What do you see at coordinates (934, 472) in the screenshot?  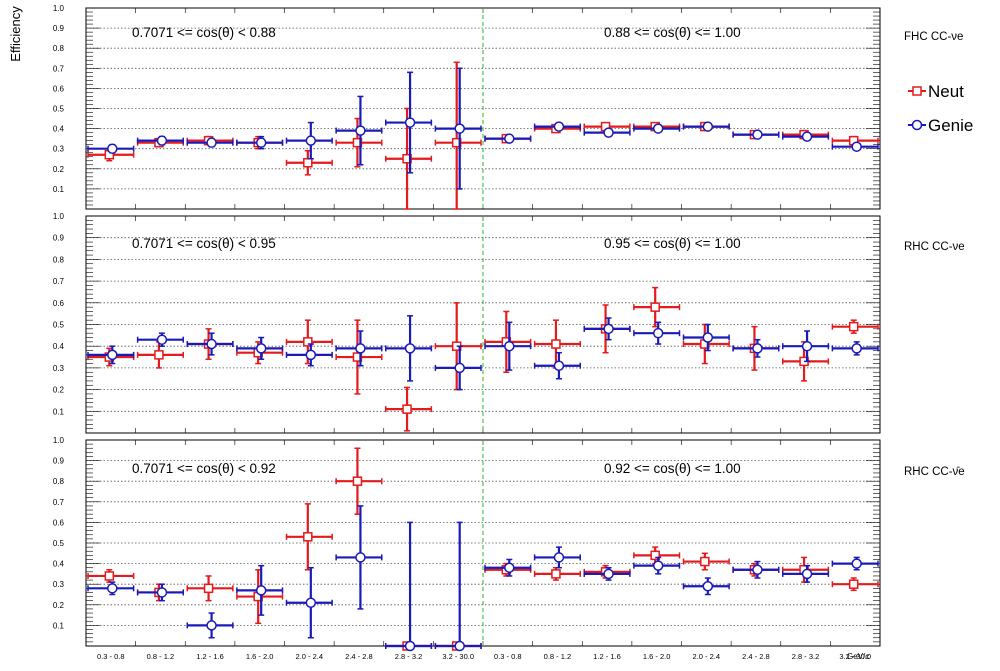 I see `panel-sample-label: RHC CC-ν̄e` at bounding box center [934, 472].